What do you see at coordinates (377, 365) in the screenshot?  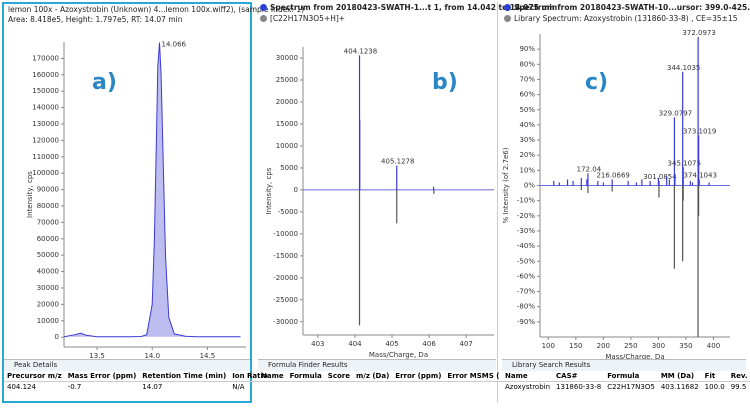 I see `table-title: Formula Finder Results` at bounding box center [377, 365].